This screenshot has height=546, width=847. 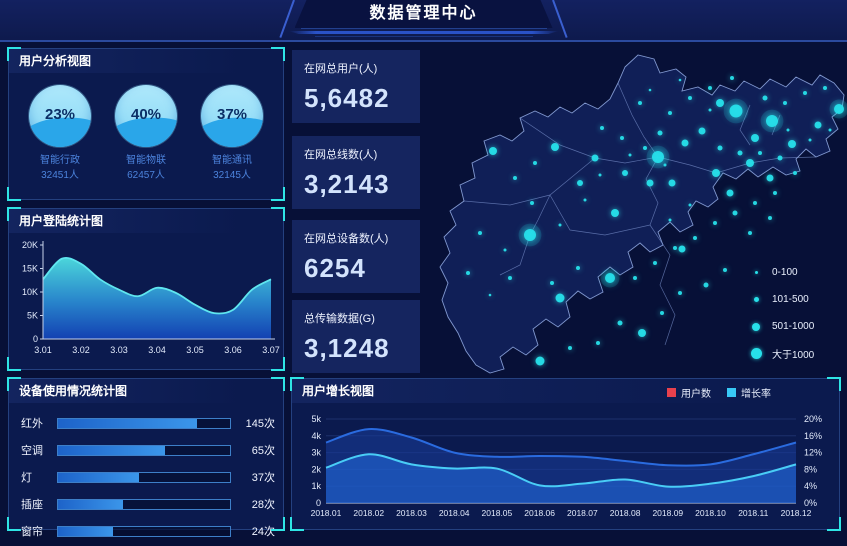 What do you see at coordinates (43, 350) in the screenshot?
I see `svg-text: 3.01` at bounding box center [43, 350].